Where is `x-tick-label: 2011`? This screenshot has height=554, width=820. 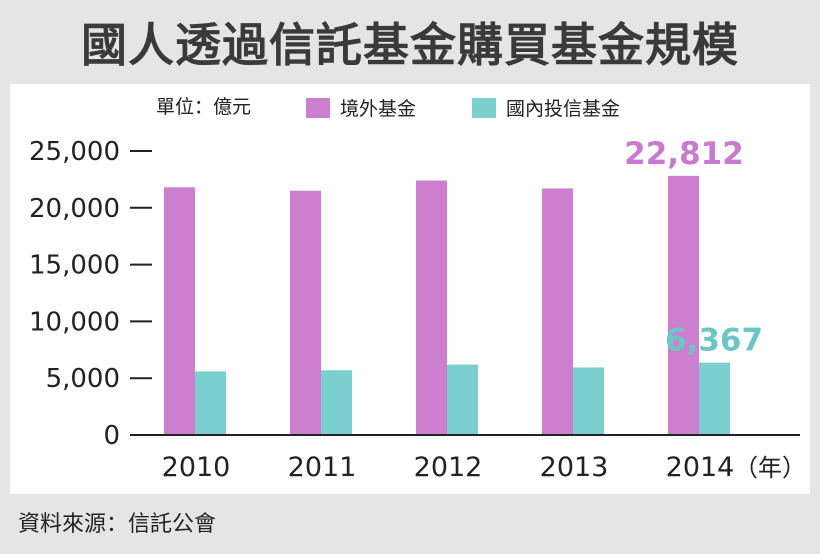
x-tick-label: 2011 is located at coordinates (322, 467).